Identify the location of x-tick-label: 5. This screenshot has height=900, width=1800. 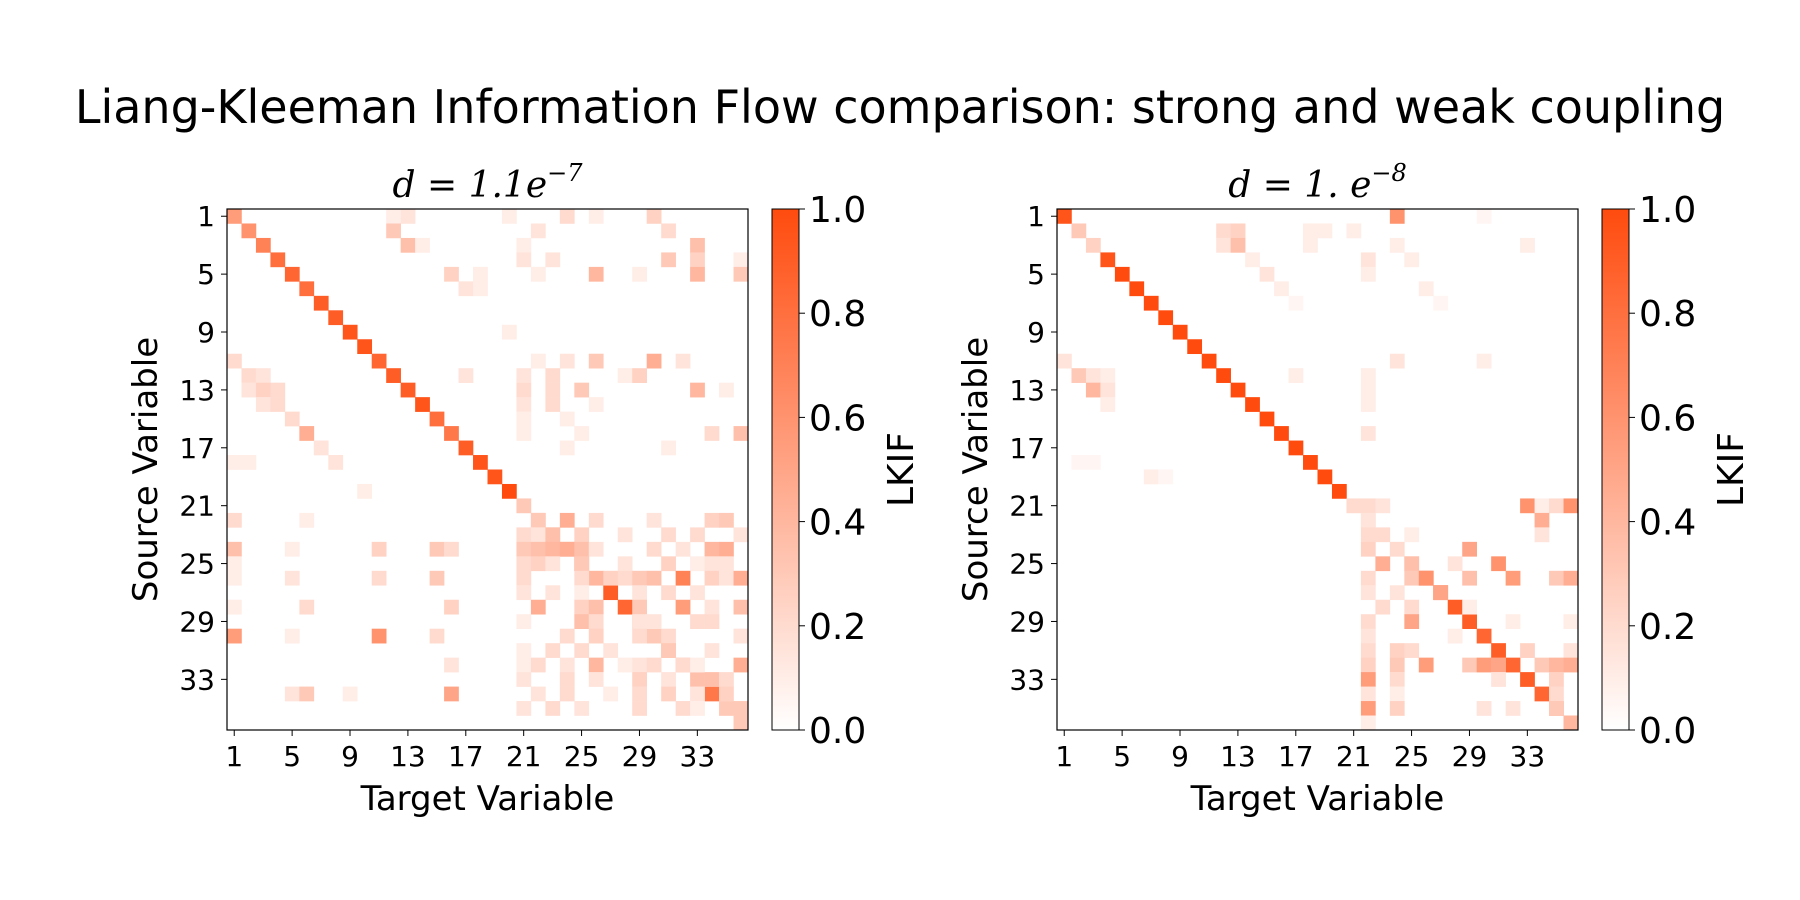
(1122, 756).